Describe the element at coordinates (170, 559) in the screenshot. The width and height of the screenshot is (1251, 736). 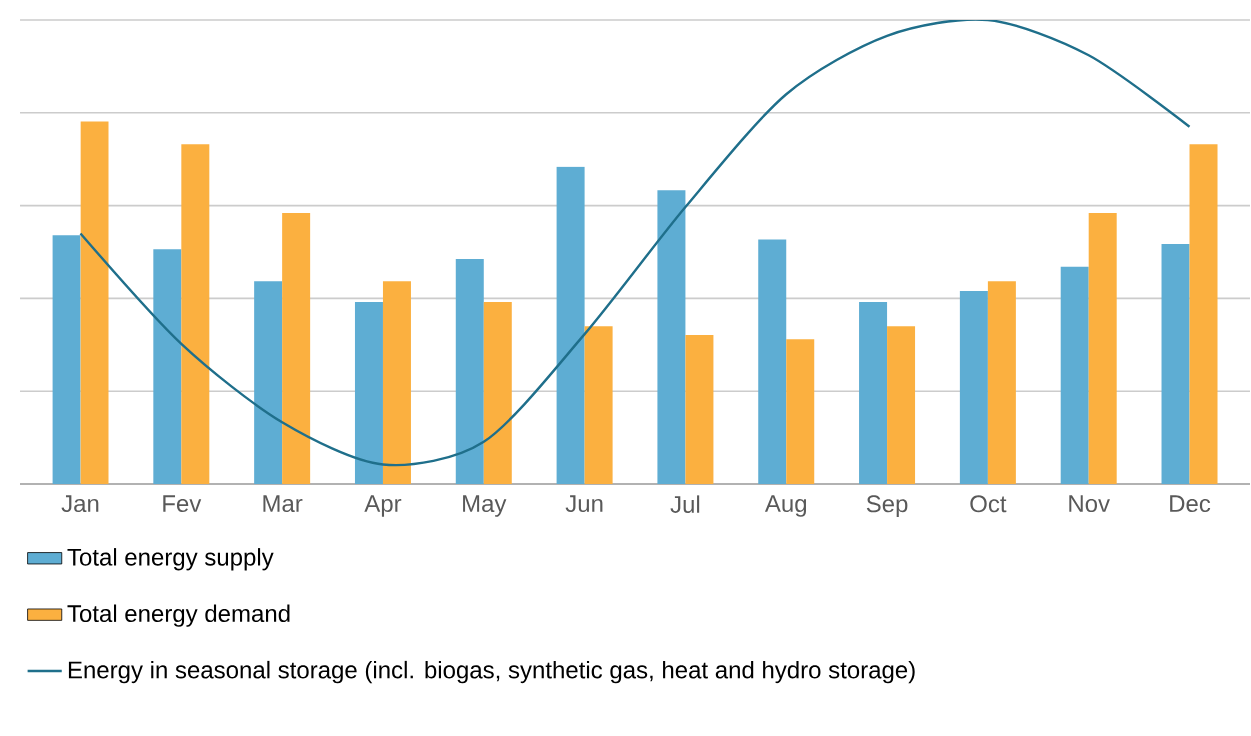
I see `legend-label: Total energy supply` at that location.